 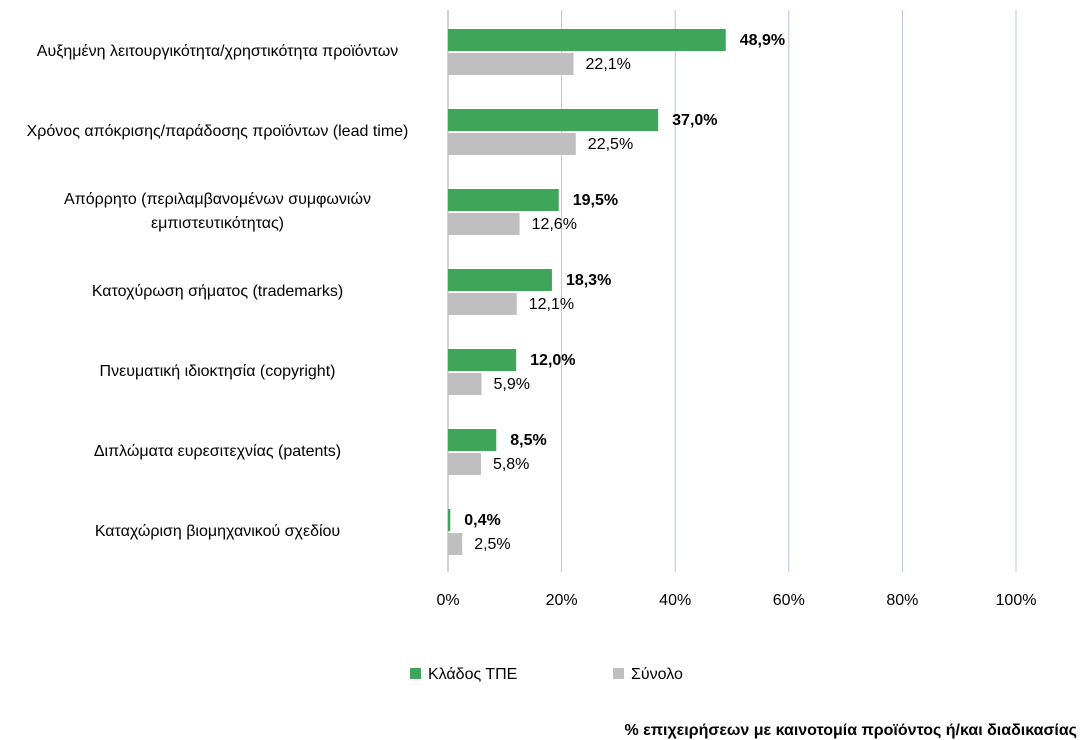 What do you see at coordinates (551, 304) in the screenshot?
I see `value-label: 12,1%` at bounding box center [551, 304].